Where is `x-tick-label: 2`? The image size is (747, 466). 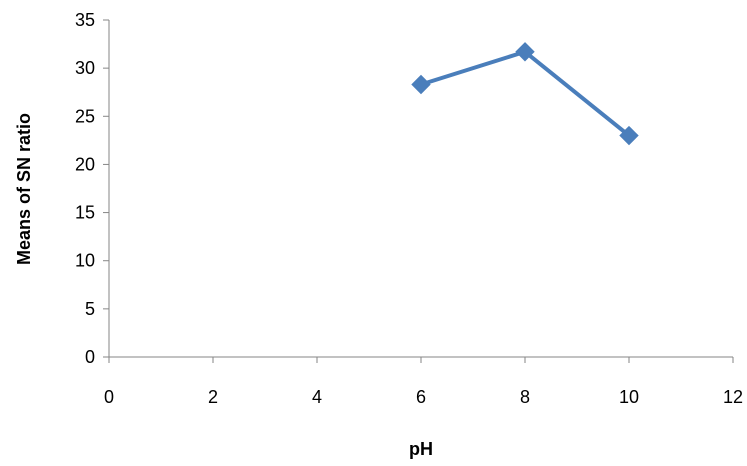 x-tick-label: 2 is located at coordinates (213, 397).